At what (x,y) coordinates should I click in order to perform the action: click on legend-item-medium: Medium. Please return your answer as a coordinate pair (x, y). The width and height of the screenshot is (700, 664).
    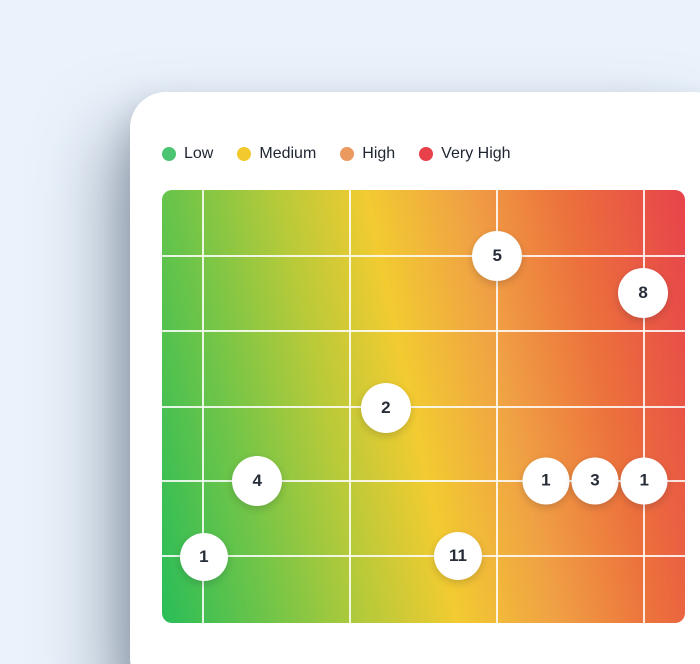
    Looking at the image, I should click on (276, 154).